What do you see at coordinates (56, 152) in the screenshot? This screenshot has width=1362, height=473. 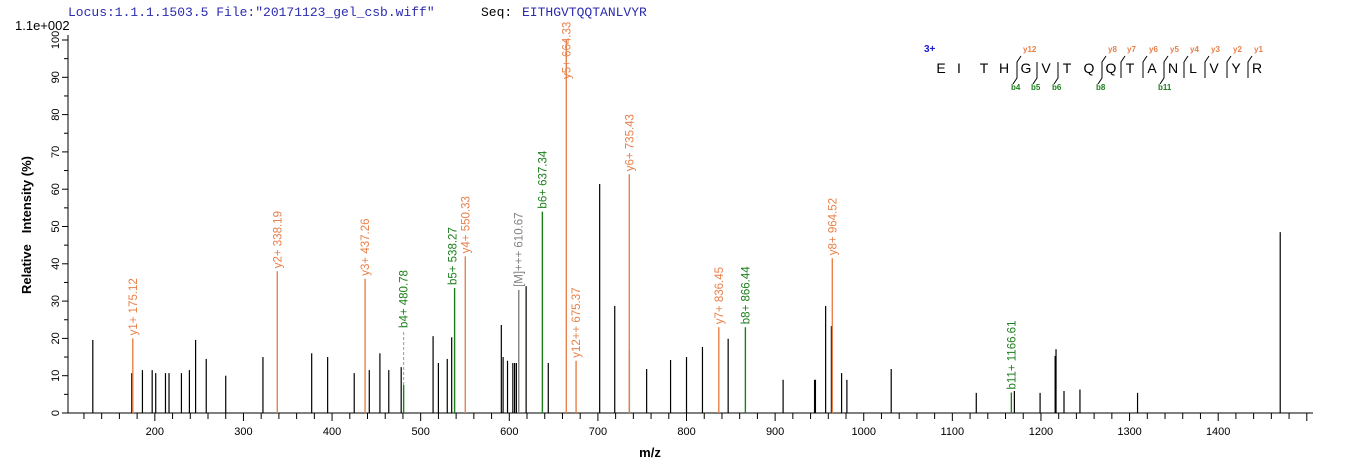 I see `y-tick-label: 70` at bounding box center [56, 152].